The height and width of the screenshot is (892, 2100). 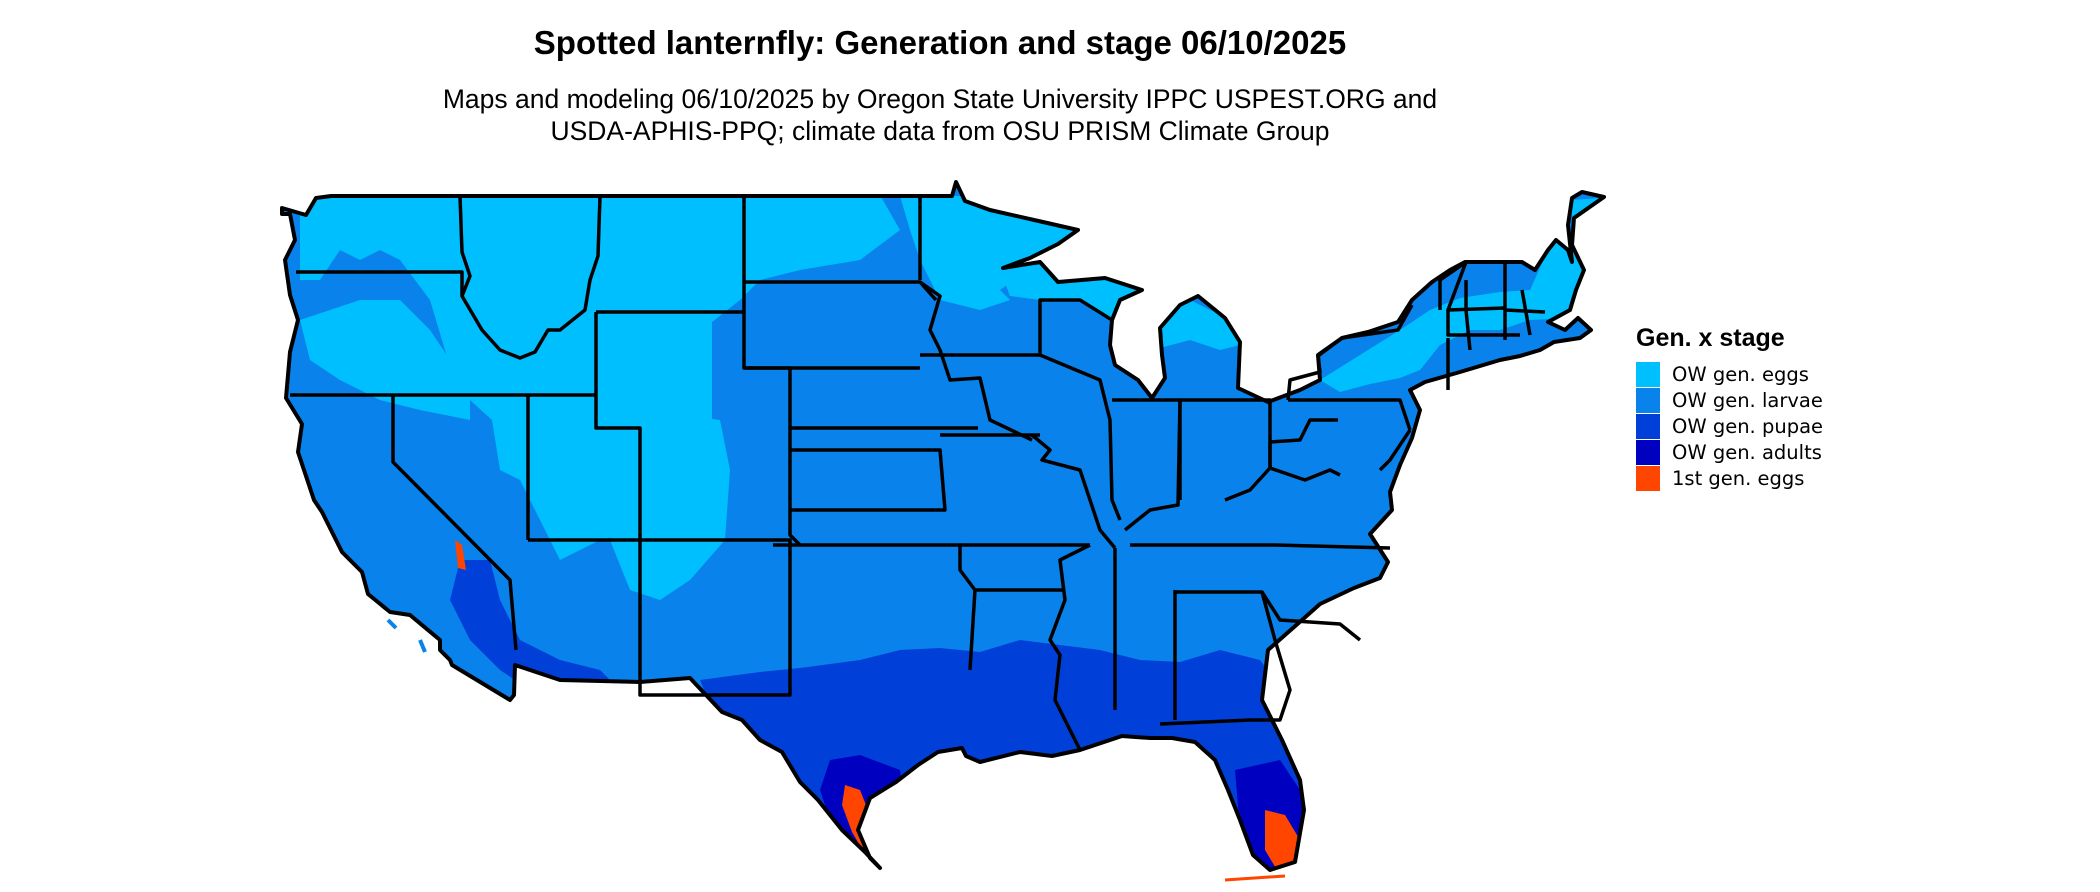 I want to click on legend-item-ow-adults: OW gen. adults, so click(x=1729, y=452).